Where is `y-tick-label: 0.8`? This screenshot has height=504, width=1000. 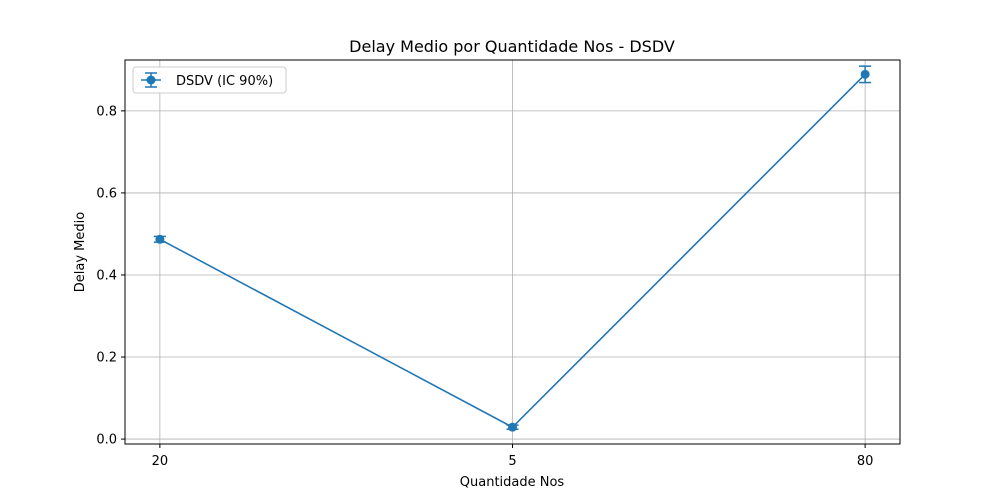
y-tick-label: 0.8 is located at coordinates (106, 111).